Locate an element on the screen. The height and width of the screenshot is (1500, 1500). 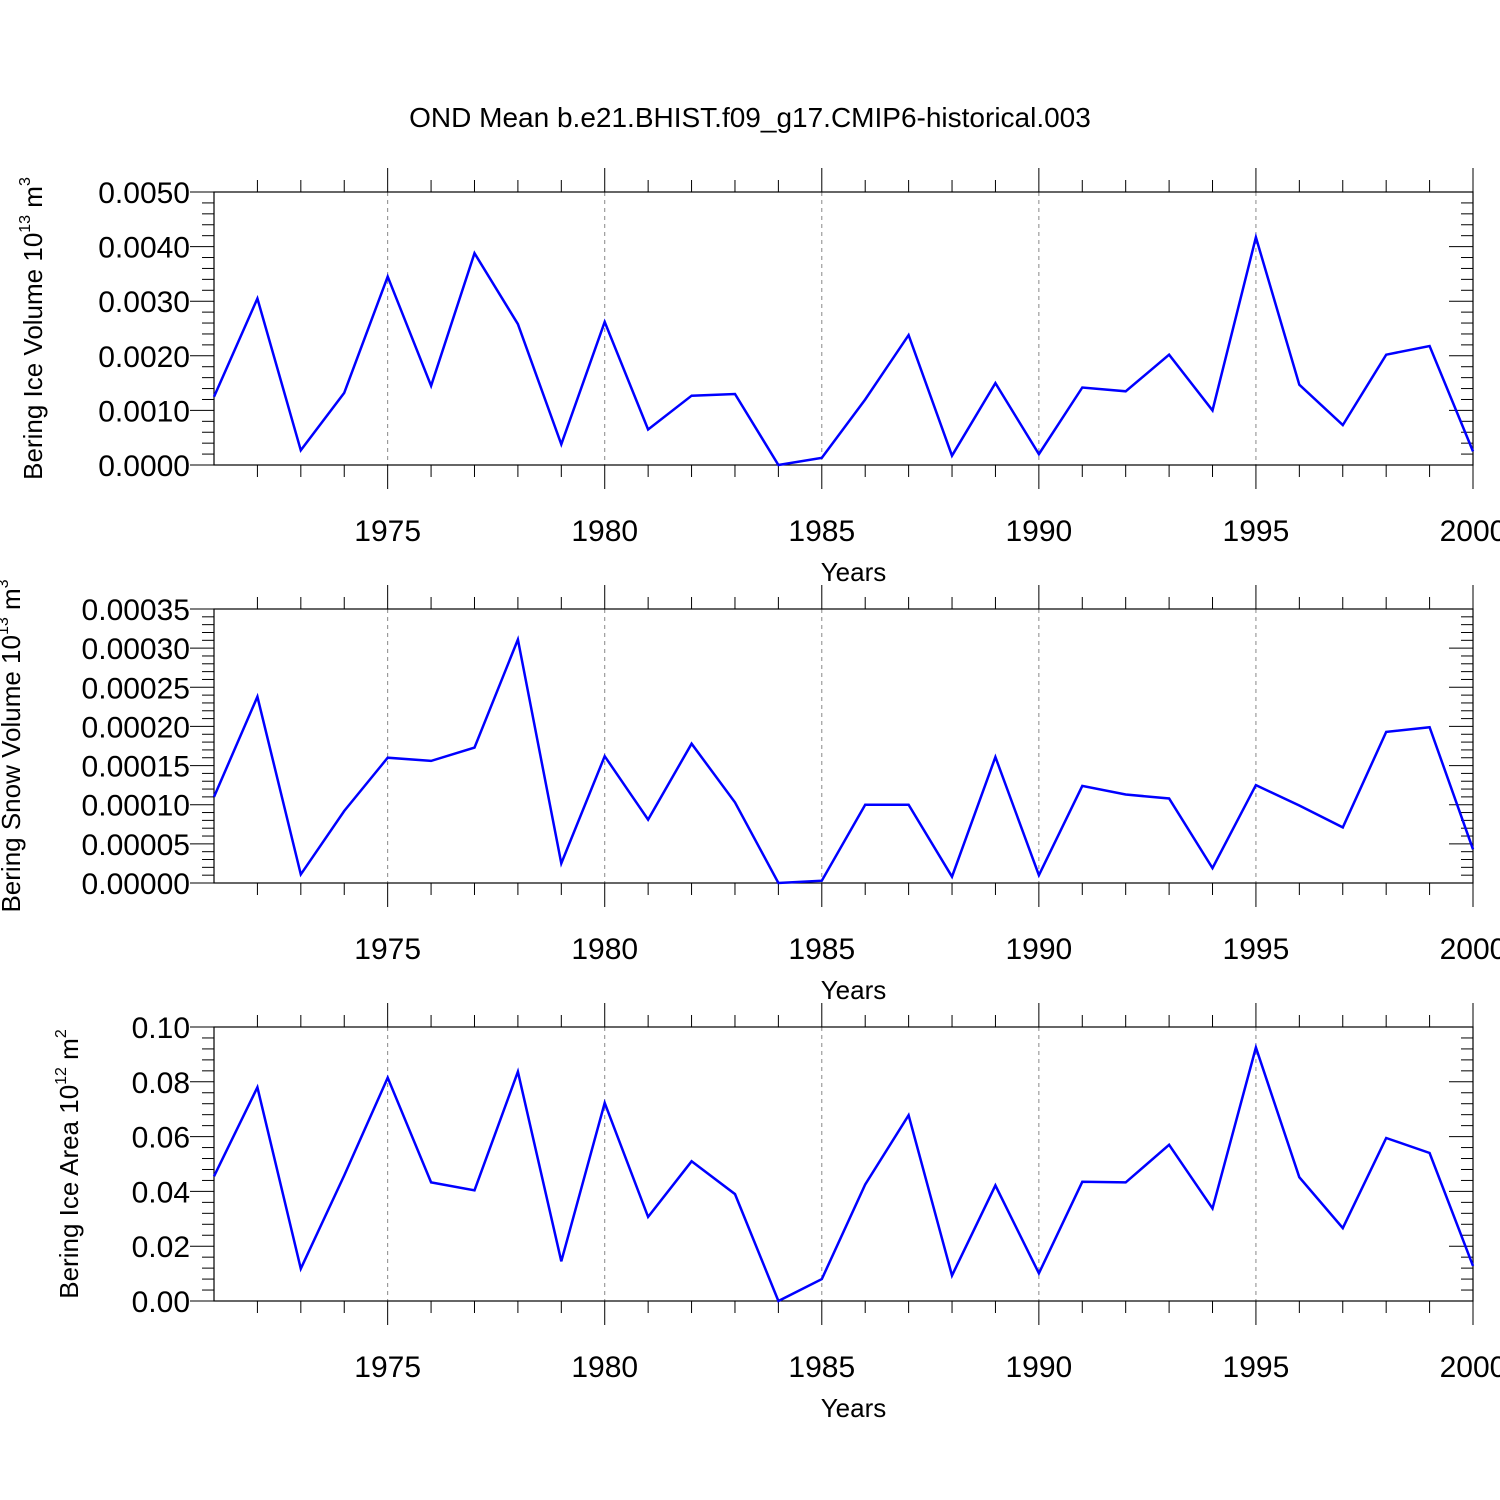
y-axis-label: Bering Snow Volume 1013 m3 is located at coordinates (13, 745).